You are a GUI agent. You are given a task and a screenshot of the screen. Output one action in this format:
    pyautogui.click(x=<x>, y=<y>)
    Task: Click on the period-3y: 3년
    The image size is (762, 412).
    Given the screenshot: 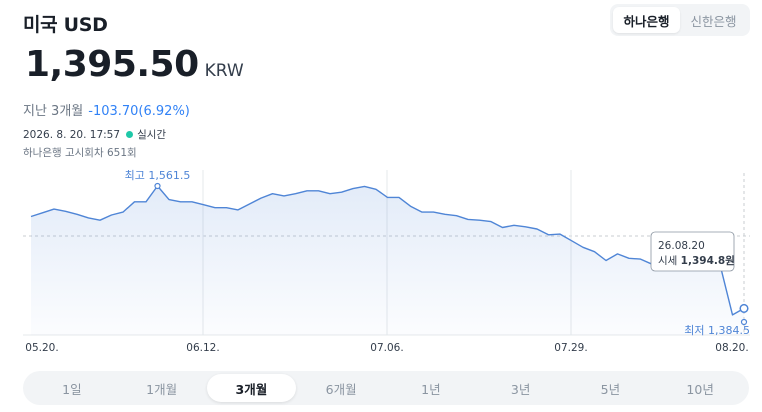 What is the action you would take?
    pyautogui.click(x=520, y=389)
    